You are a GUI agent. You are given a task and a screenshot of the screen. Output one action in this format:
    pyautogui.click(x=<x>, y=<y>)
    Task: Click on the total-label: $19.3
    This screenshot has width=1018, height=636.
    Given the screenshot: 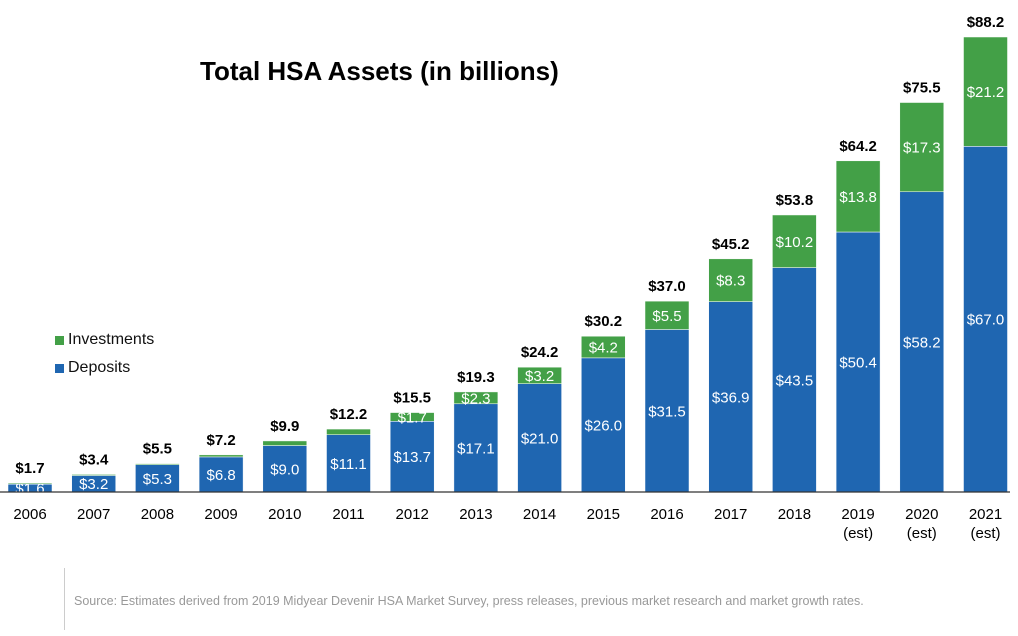 What is the action you would take?
    pyautogui.click(x=476, y=377)
    